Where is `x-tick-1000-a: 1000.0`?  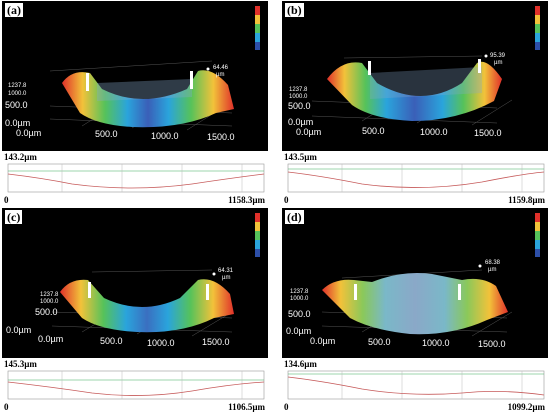 x-tick-1000-a: 1000.0 is located at coordinates (165, 136).